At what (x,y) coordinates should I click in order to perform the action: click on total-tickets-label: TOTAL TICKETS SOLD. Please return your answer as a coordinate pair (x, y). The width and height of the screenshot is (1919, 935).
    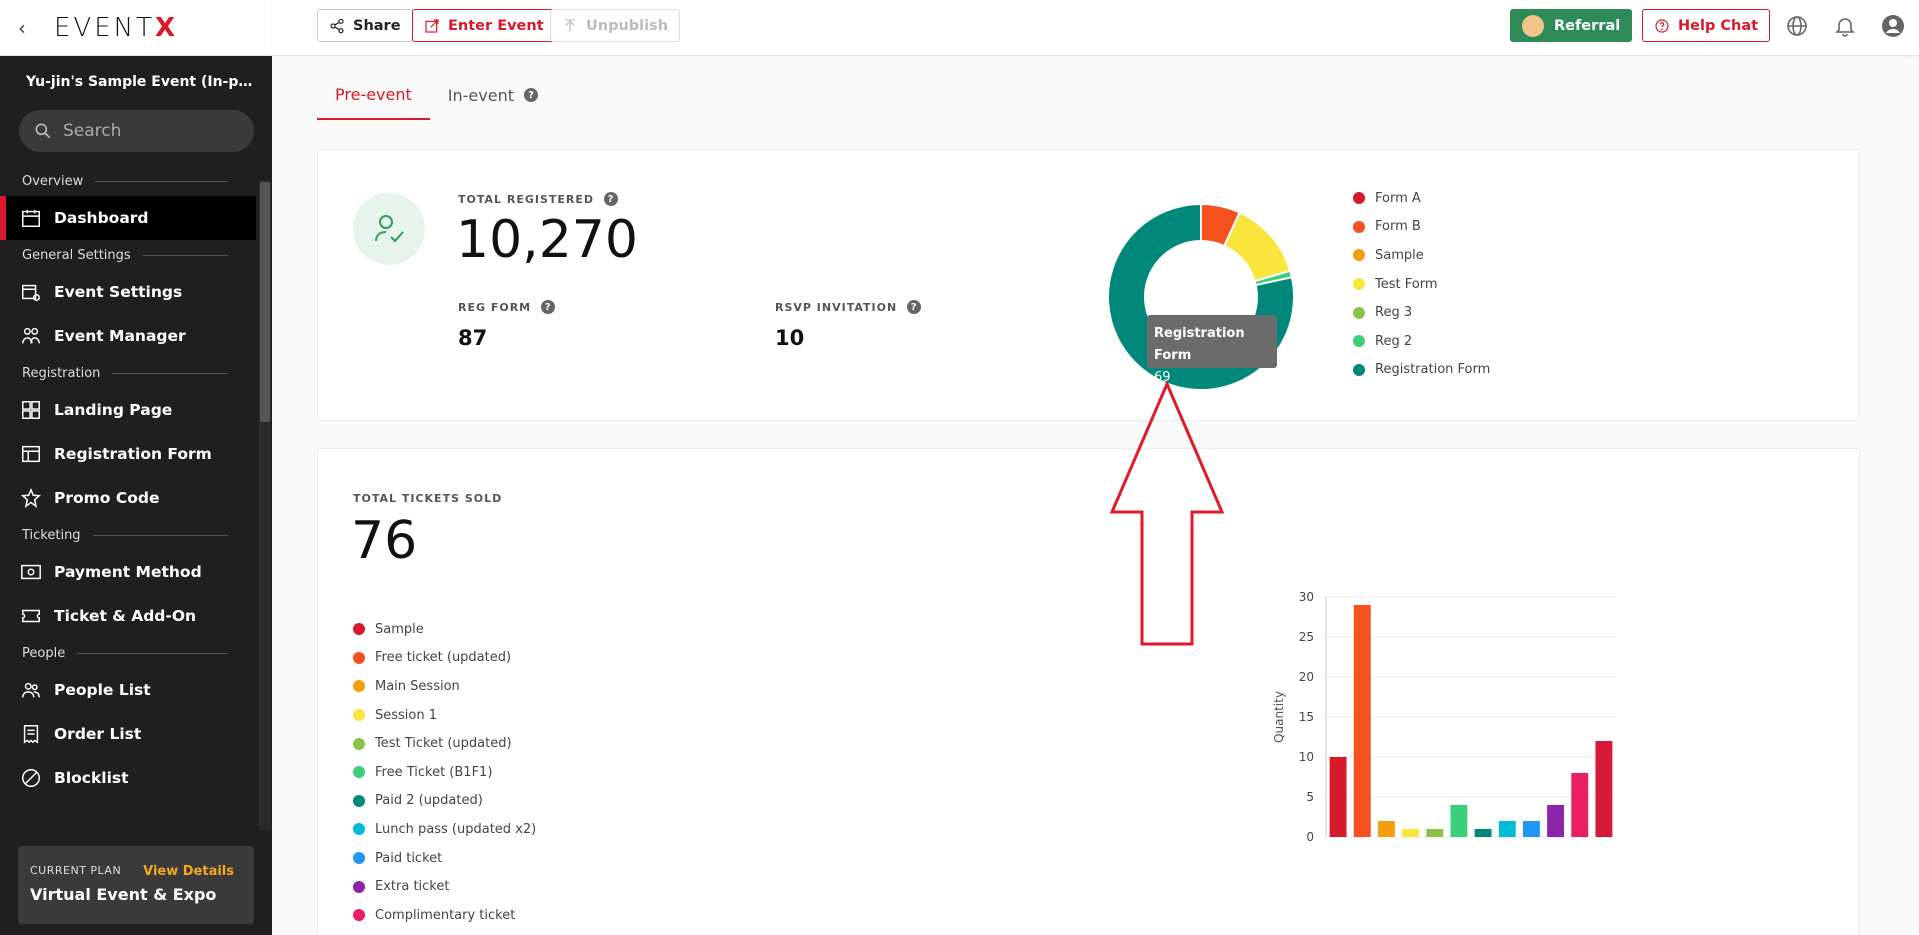
    Looking at the image, I should click on (428, 498).